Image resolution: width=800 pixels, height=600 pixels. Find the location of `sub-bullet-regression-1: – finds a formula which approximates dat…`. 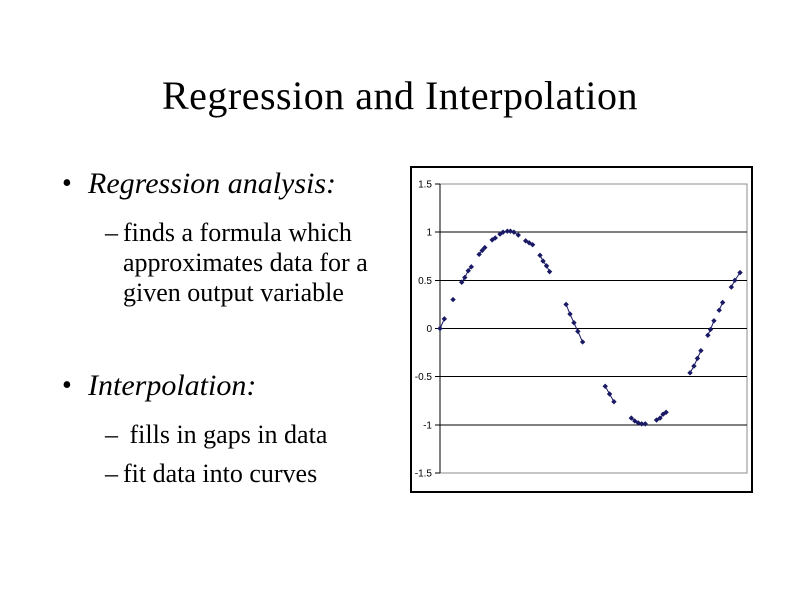

sub-bullet-regression-1: – finds a formula which approximates dat… is located at coordinates (258, 263).